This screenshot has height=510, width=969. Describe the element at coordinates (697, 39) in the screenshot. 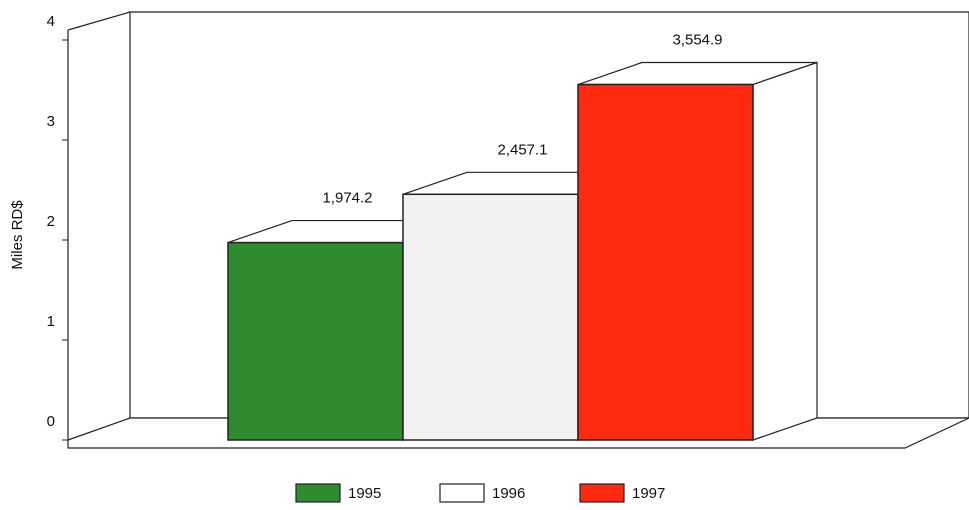

I see `value-label: 3,554.9` at that location.